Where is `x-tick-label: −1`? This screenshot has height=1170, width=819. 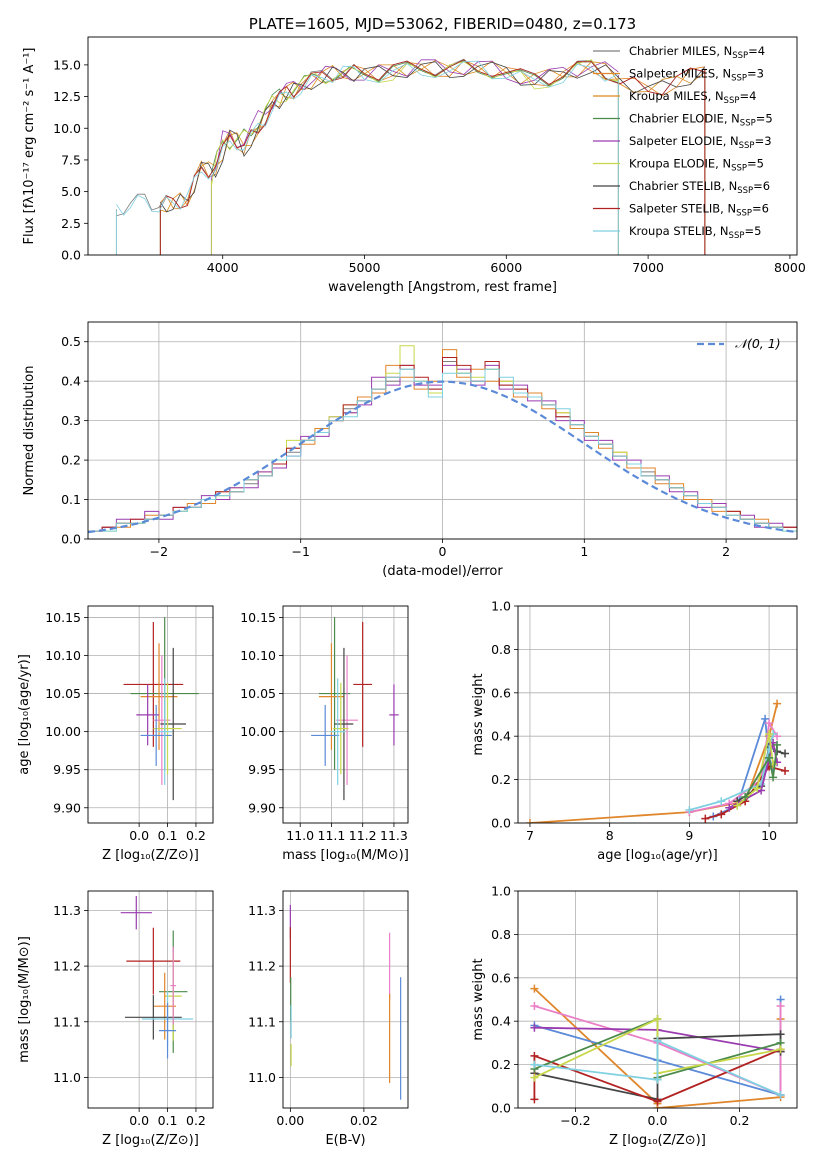
x-tick-label: −1 is located at coordinates (300, 551).